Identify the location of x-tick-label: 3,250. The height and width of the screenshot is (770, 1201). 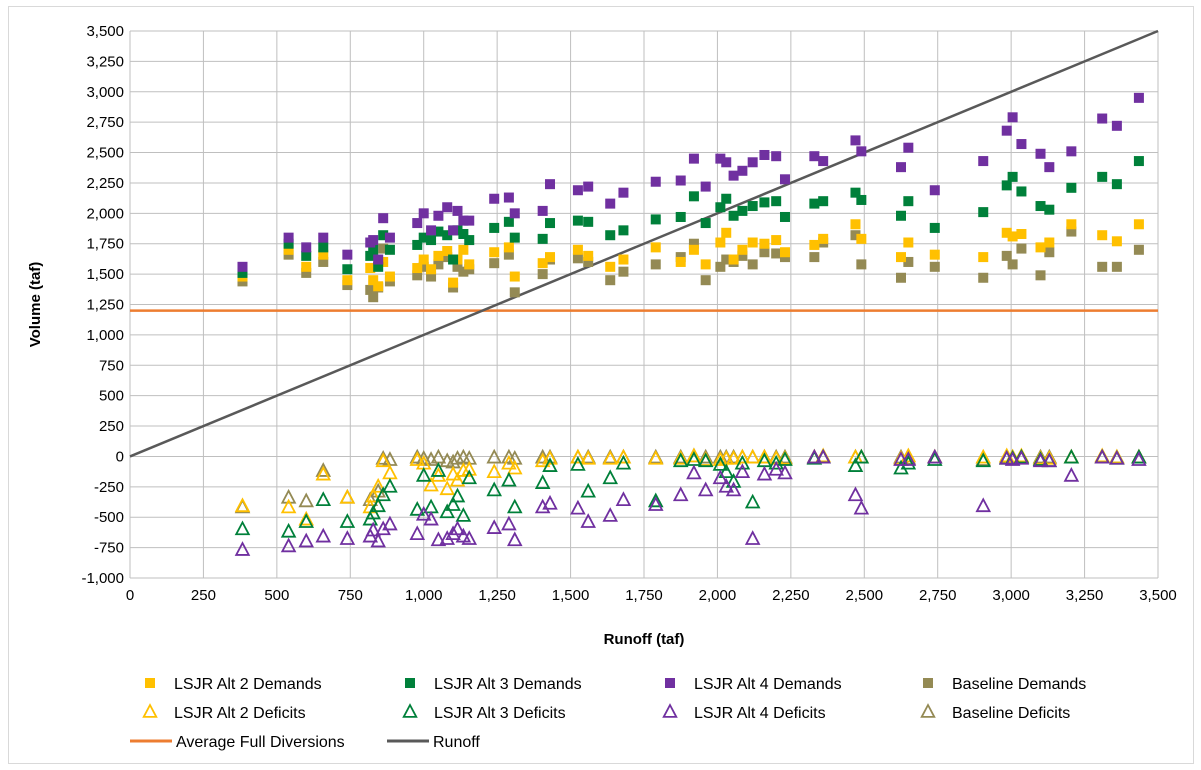
(1085, 595).